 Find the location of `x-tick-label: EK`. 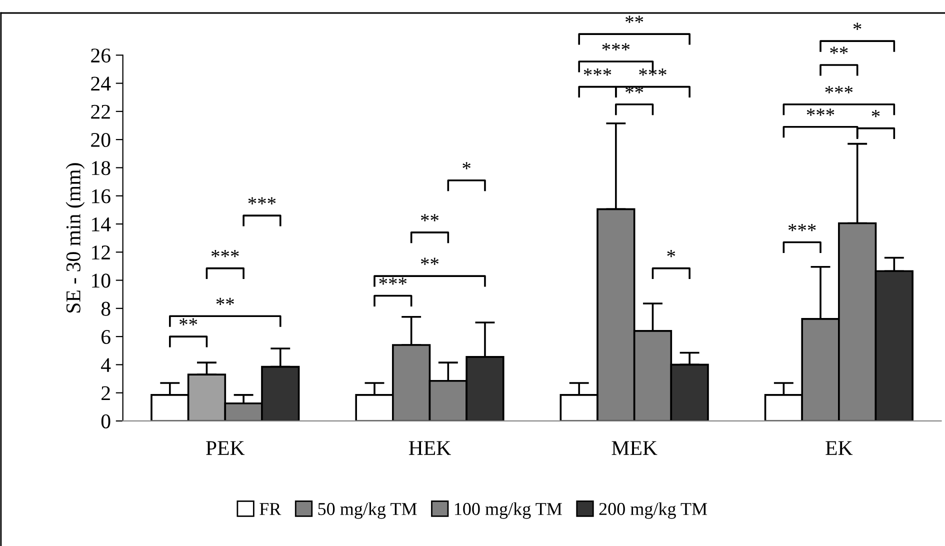

x-tick-label: EK is located at coordinates (839, 448).